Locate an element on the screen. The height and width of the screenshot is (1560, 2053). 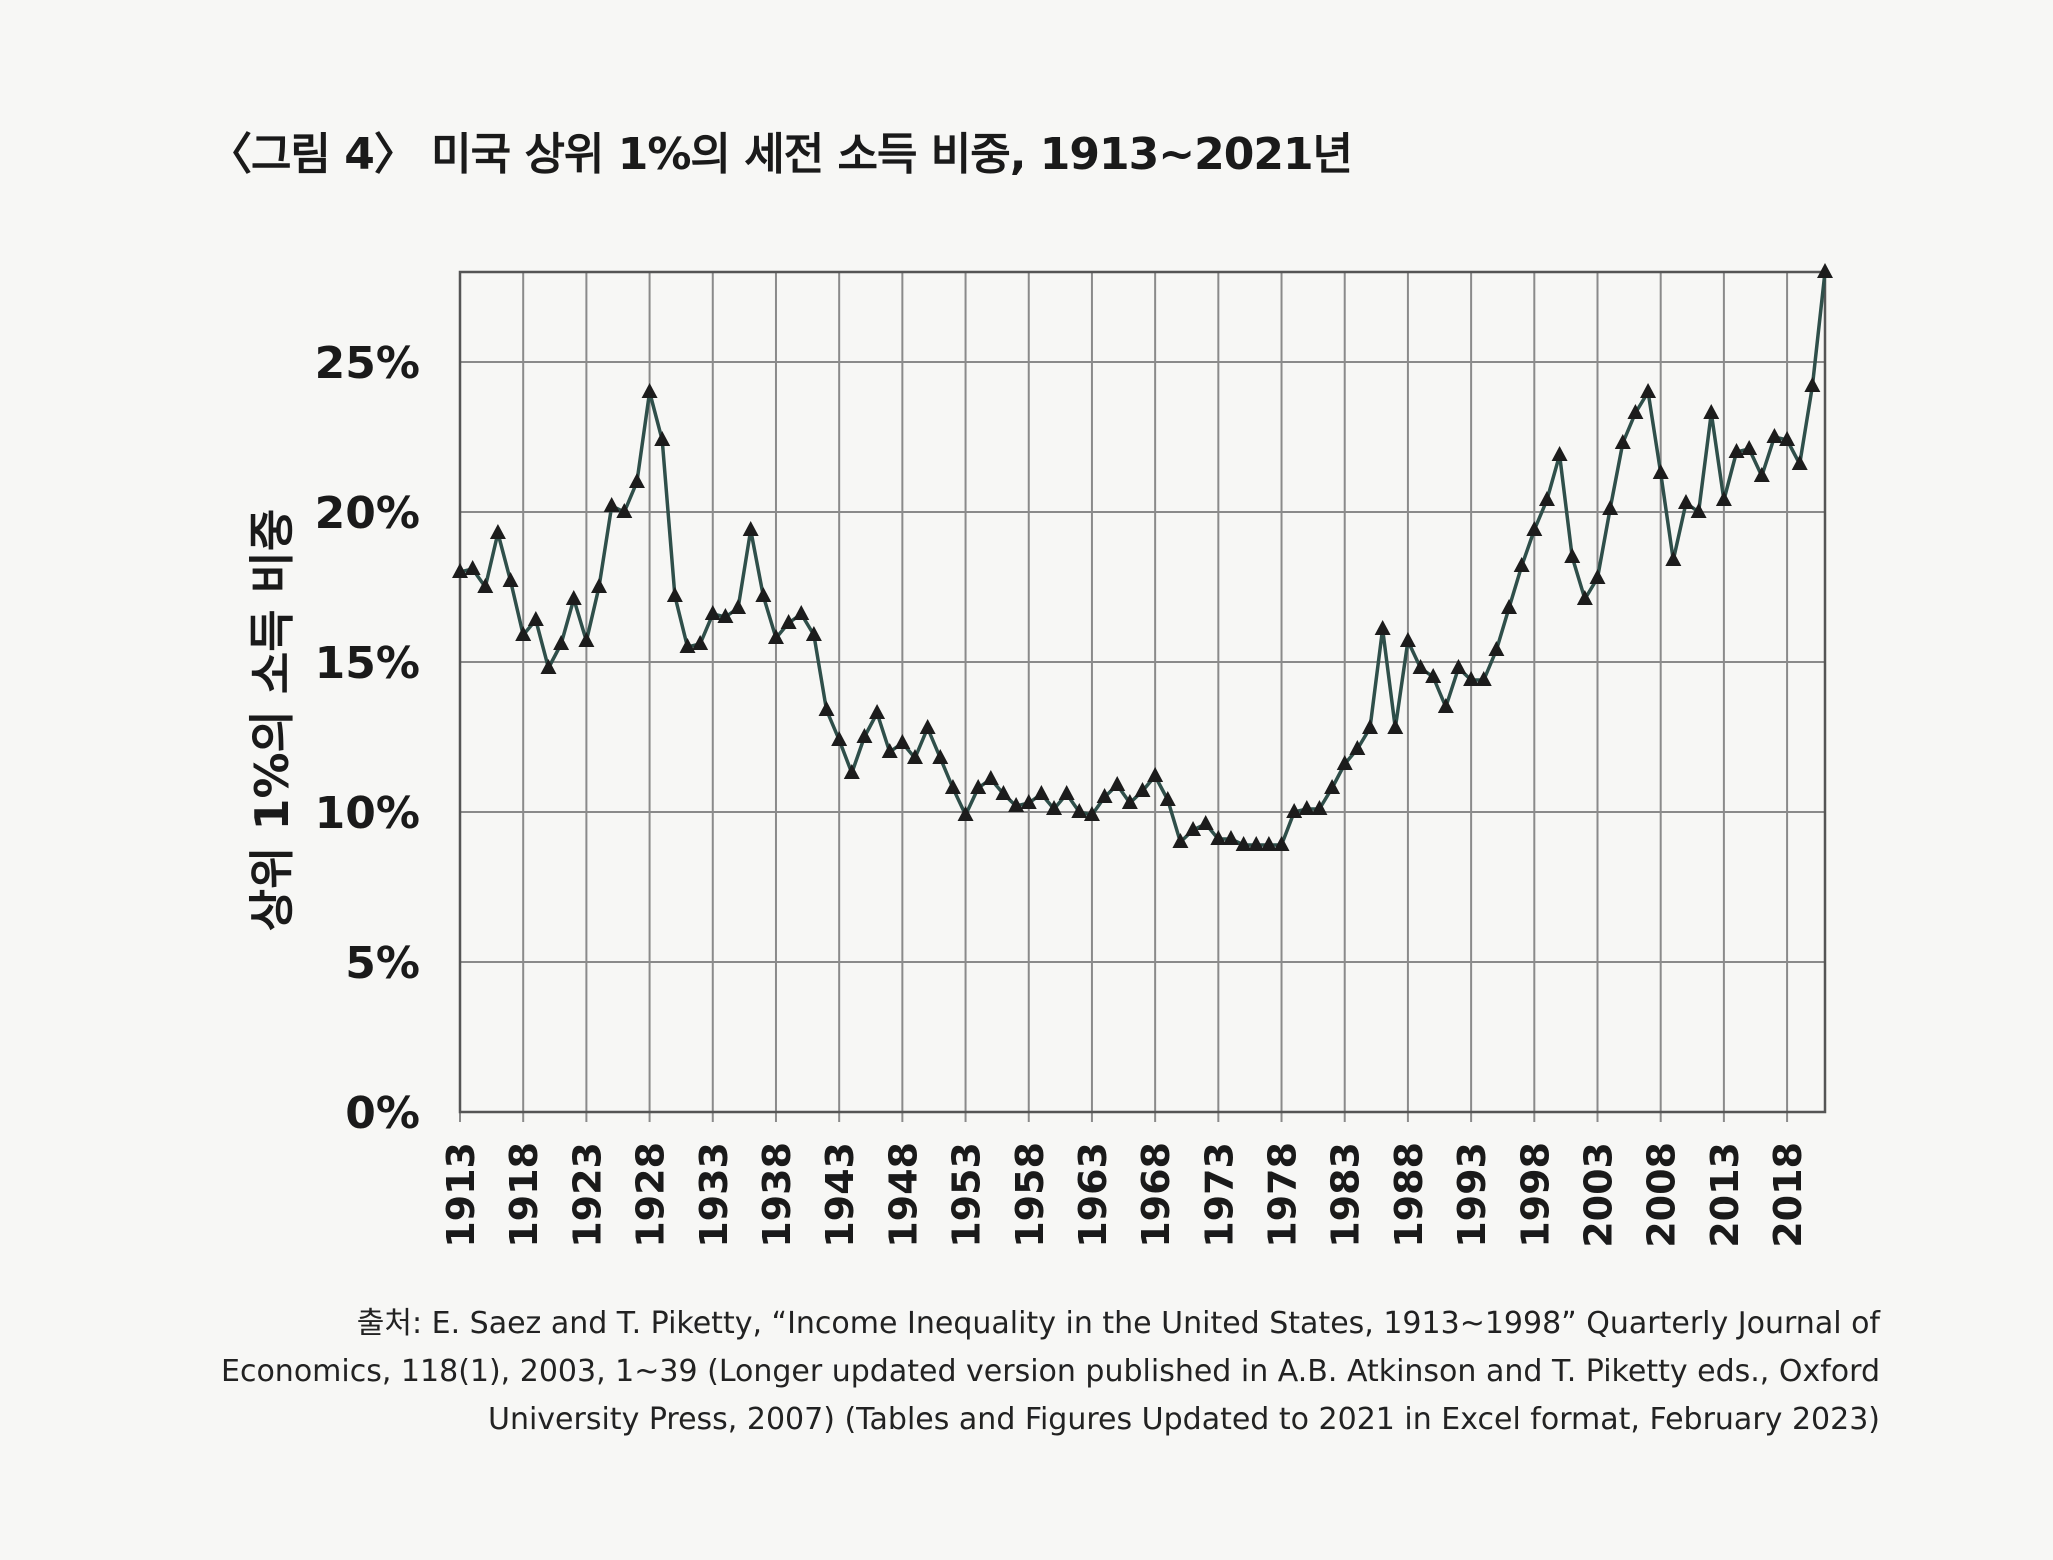
x-tick-label: 1968 is located at coordinates (1156, 1195).